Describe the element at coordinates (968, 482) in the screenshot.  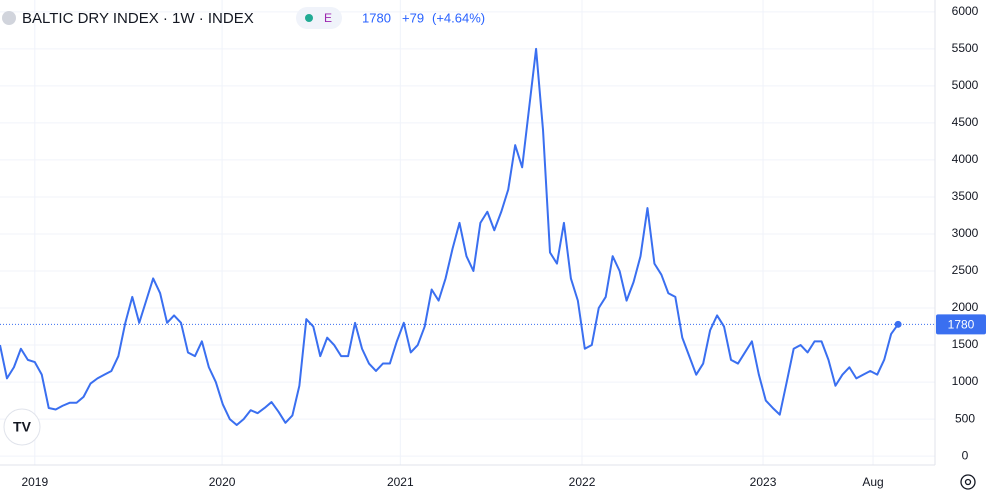
I see `settings-icon` at that location.